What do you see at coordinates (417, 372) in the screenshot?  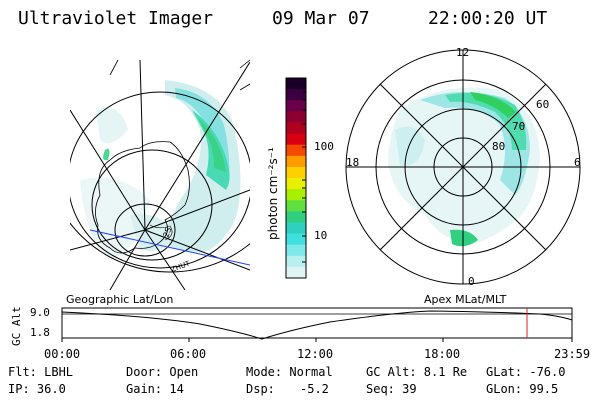 I see `gc-altitude-status: GC Alt: 8.1 Re` at bounding box center [417, 372].